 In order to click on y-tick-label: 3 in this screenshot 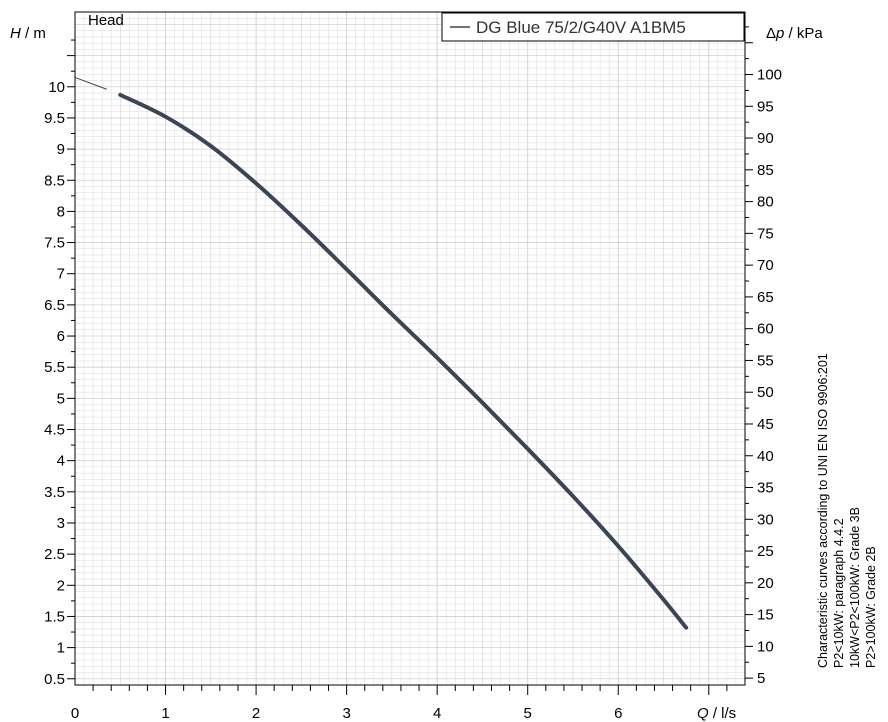, I will do `click(61, 523)`.